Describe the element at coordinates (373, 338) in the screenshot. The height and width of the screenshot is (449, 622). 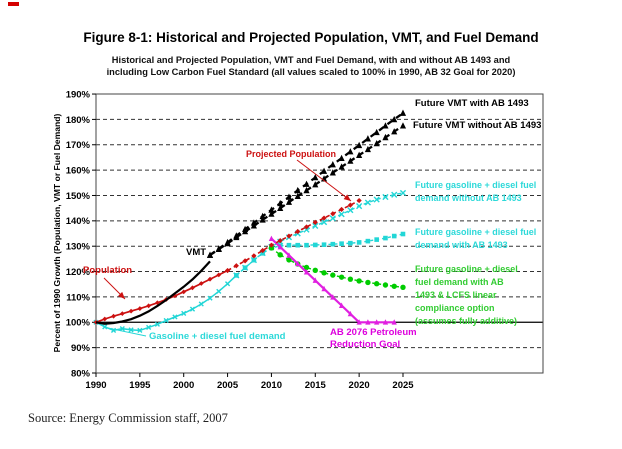
I see `annotation-ab2076-goal: AB 2076 Petroleum Reduction Goal` at that location.